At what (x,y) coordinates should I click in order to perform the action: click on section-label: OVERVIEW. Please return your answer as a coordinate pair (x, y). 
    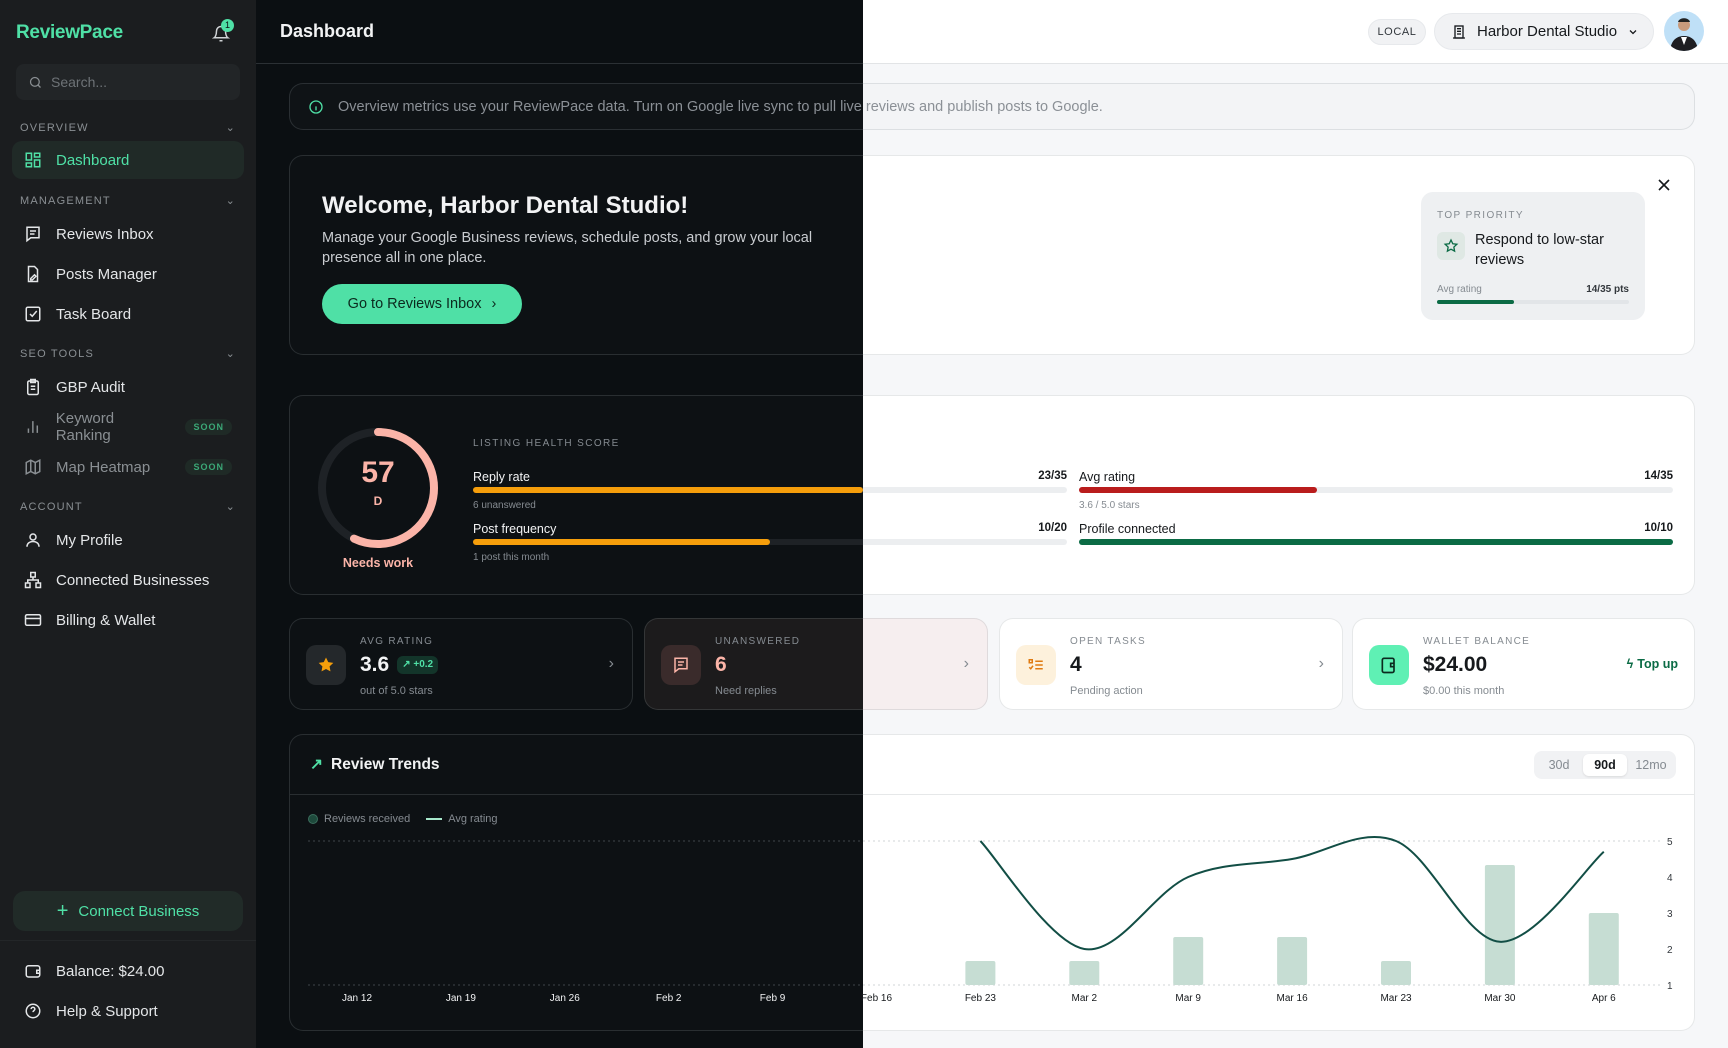
    Looking at the image, I should click on (54, 127).